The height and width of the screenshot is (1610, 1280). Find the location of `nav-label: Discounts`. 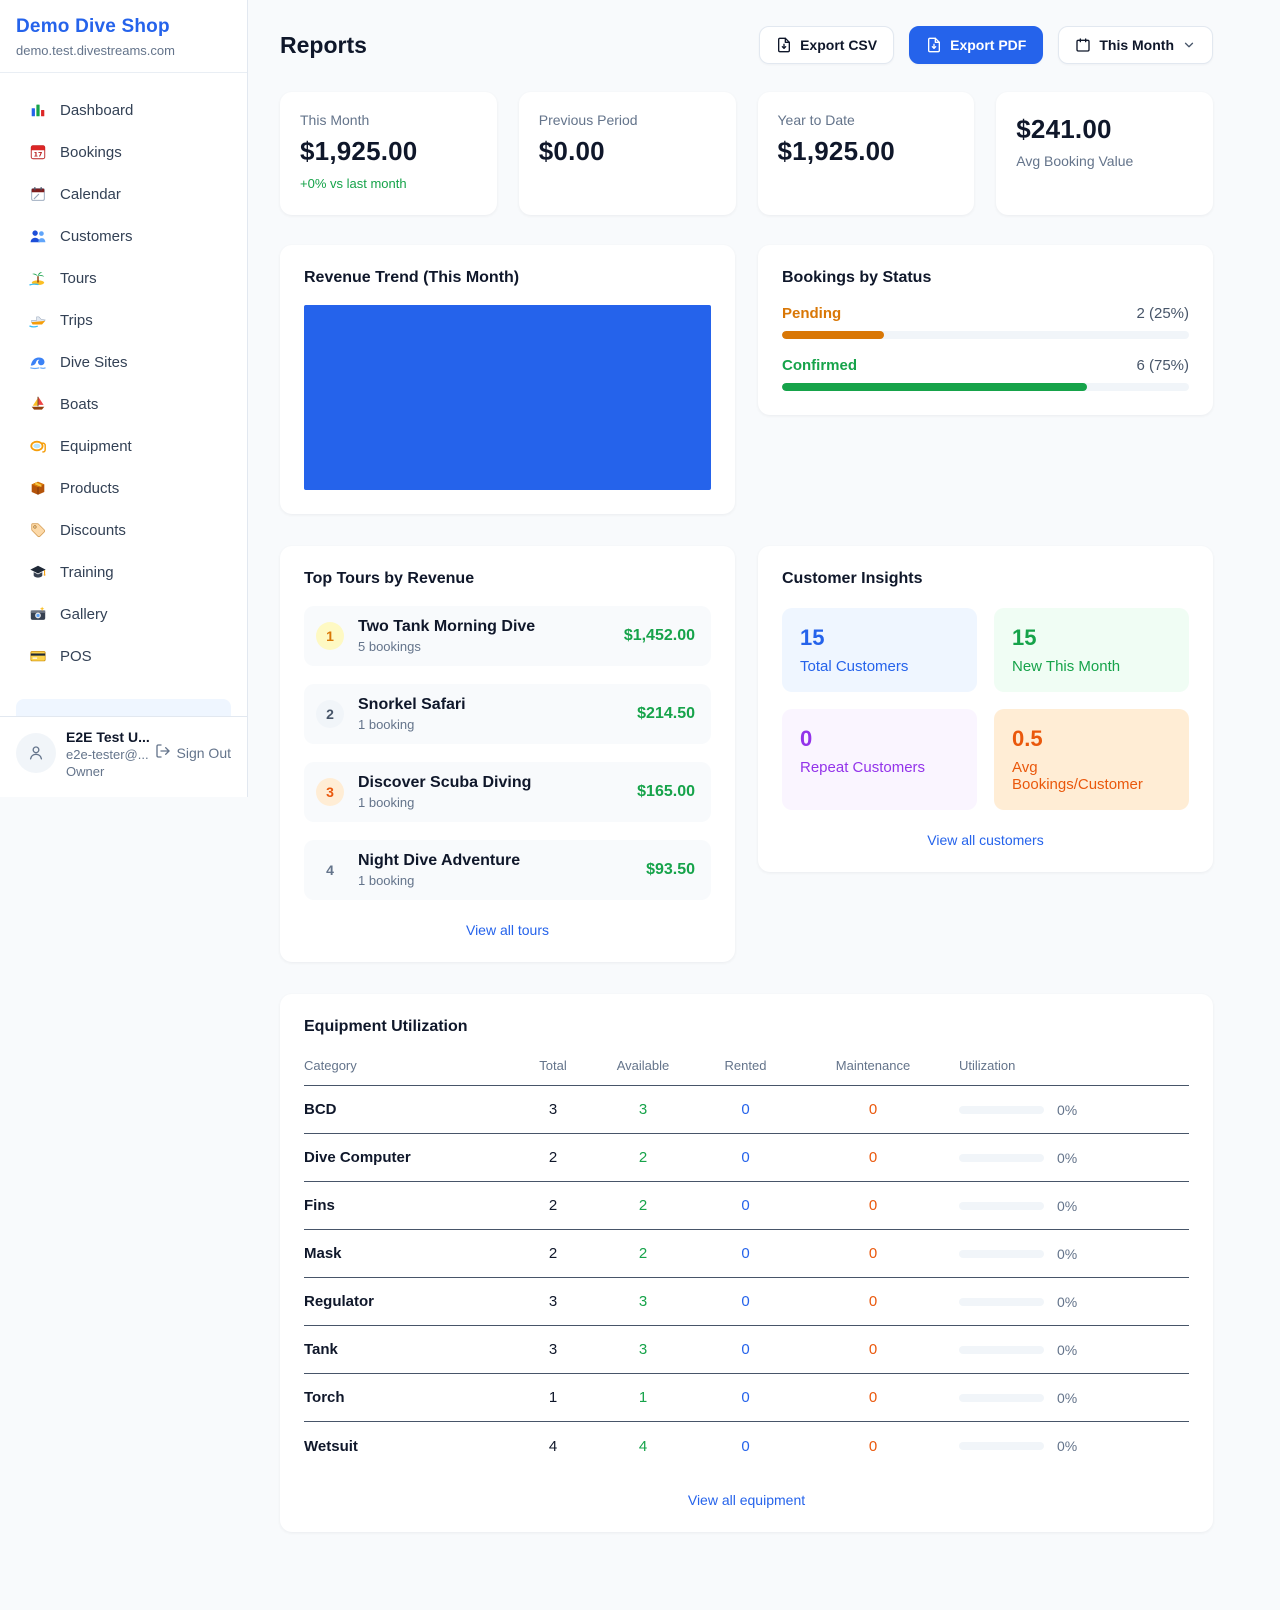

nav-label: Discounts is located at coordinates (93, 530).